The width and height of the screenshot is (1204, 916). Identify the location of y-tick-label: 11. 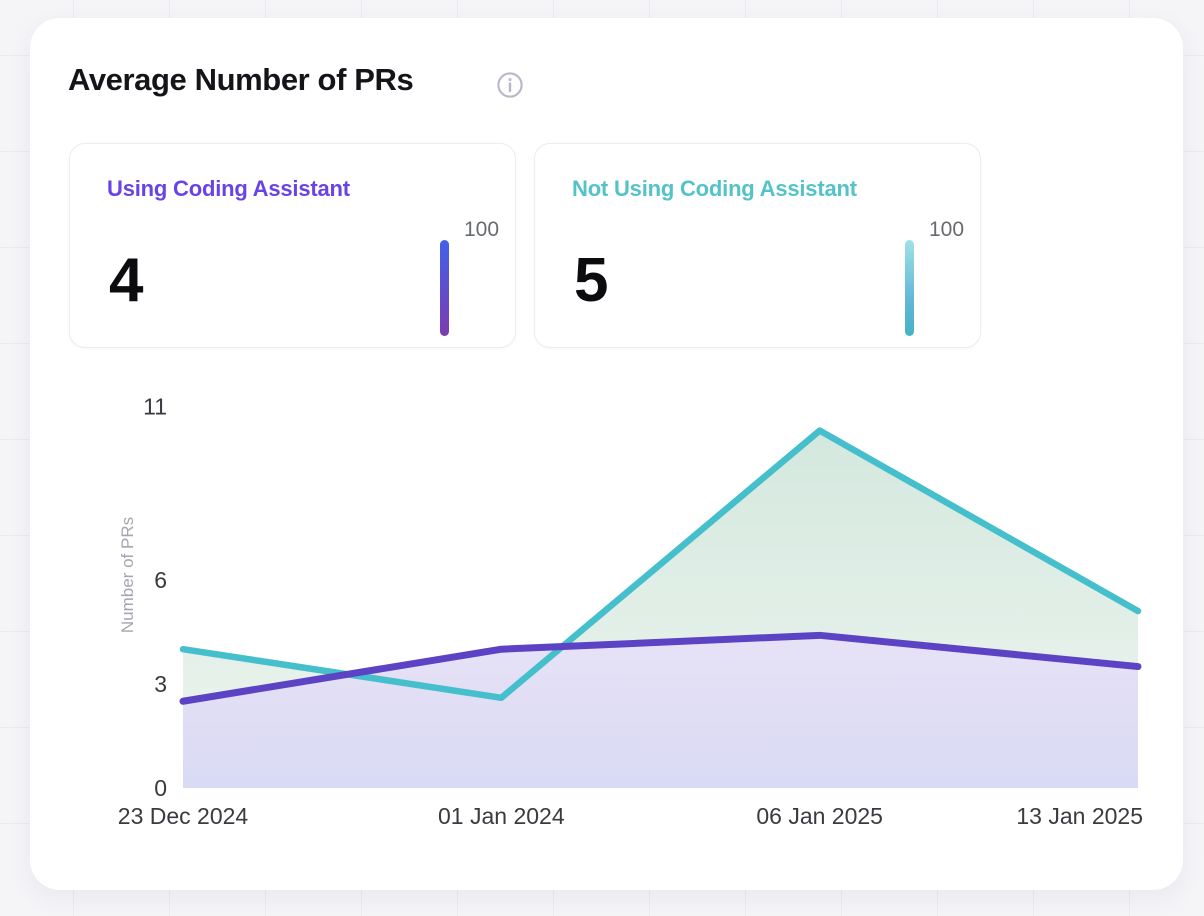
(155, 406).